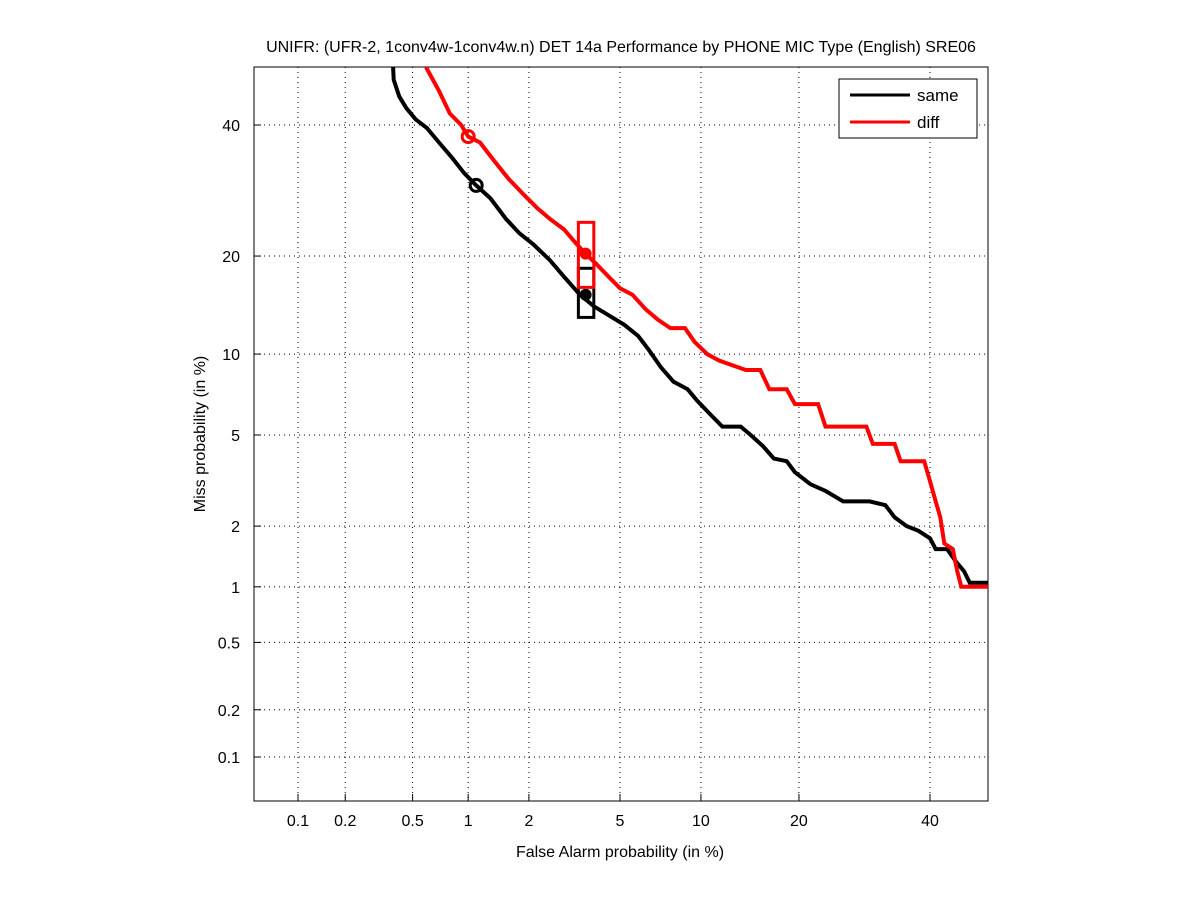  Describe the element at coordinates (468, 821) in the screenshot. I see `x-tick-label: 1` at that location.